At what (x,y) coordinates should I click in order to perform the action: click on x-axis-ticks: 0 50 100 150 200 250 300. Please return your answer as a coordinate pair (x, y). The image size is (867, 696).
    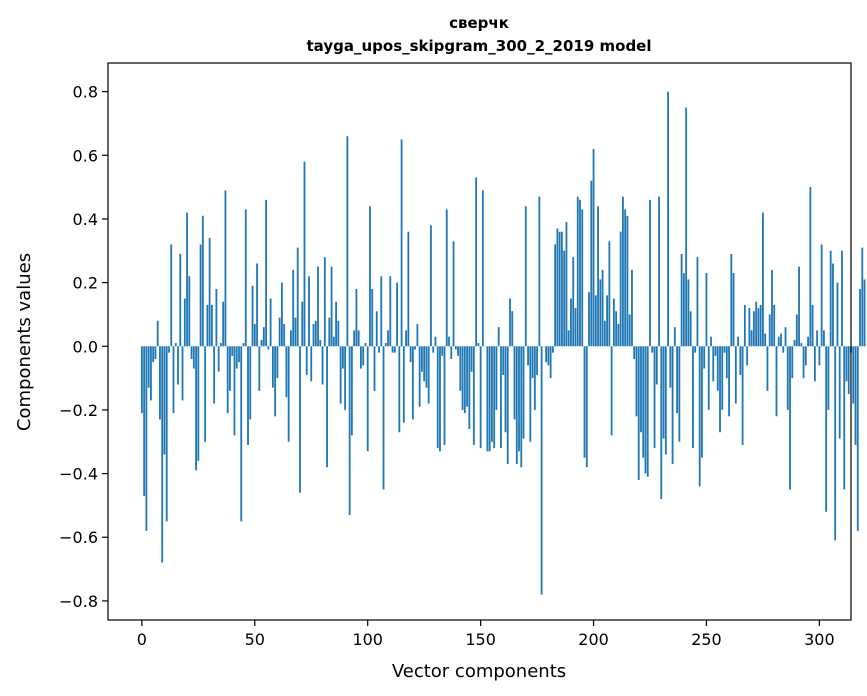
    Looking at the image, I should click on (486, 634).